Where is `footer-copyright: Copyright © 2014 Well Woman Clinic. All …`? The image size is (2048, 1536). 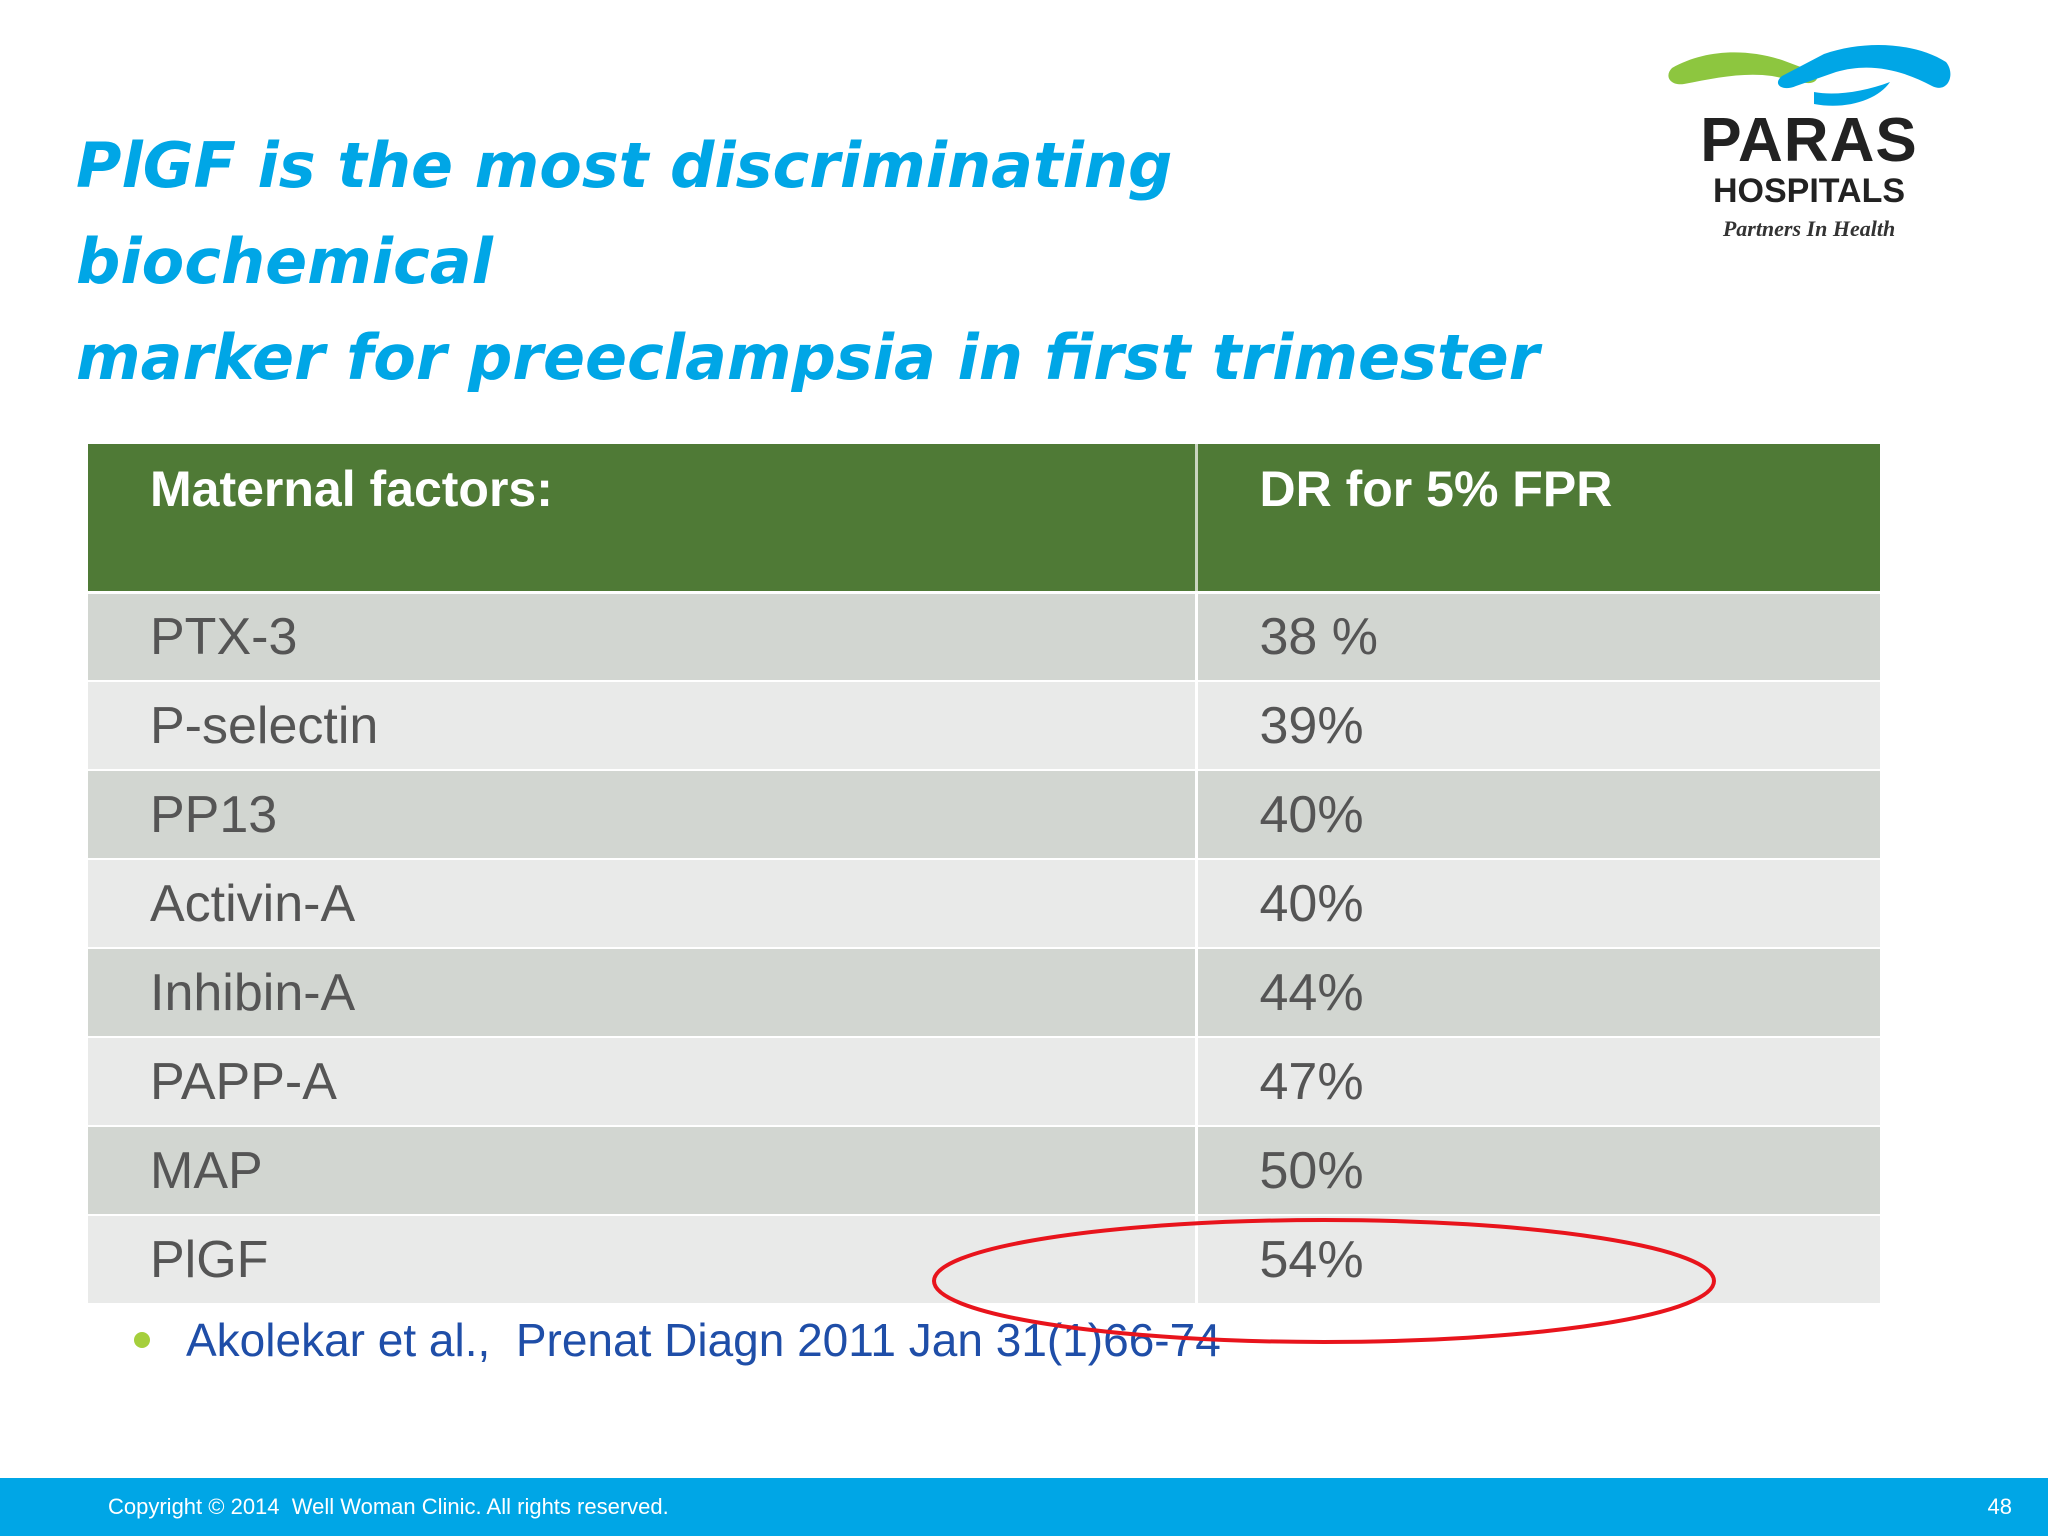
footer-copyright: Copyright © 2014 Well Woman Clinic. All … is located at coordinates (388, 1506).